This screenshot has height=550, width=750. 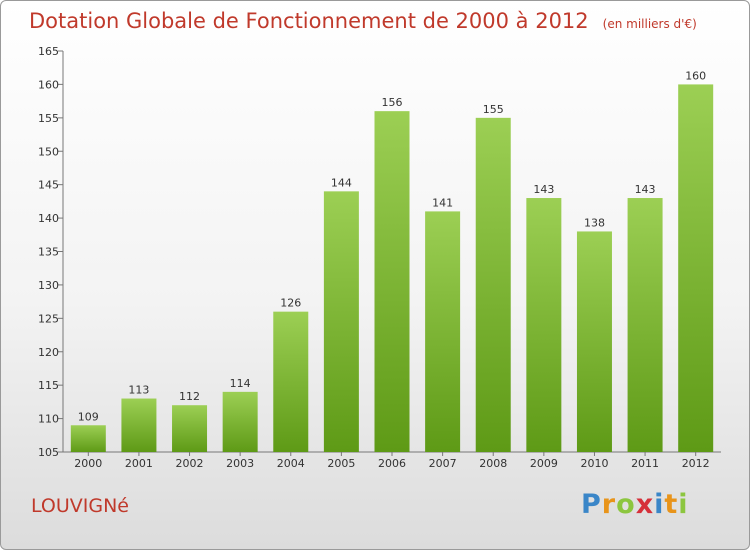 I want to click on bar-value-label: 126, so click(x=290, y=303).